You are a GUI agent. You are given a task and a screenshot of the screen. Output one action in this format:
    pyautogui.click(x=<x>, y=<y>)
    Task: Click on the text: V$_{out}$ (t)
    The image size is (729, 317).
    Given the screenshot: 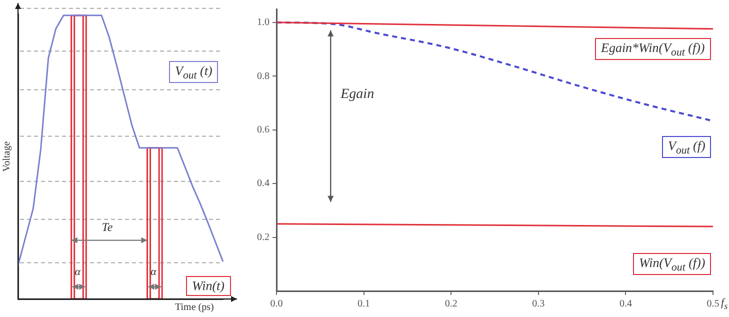 What is the action you would take?
    pyautogui.click(x=193, y=72)
    